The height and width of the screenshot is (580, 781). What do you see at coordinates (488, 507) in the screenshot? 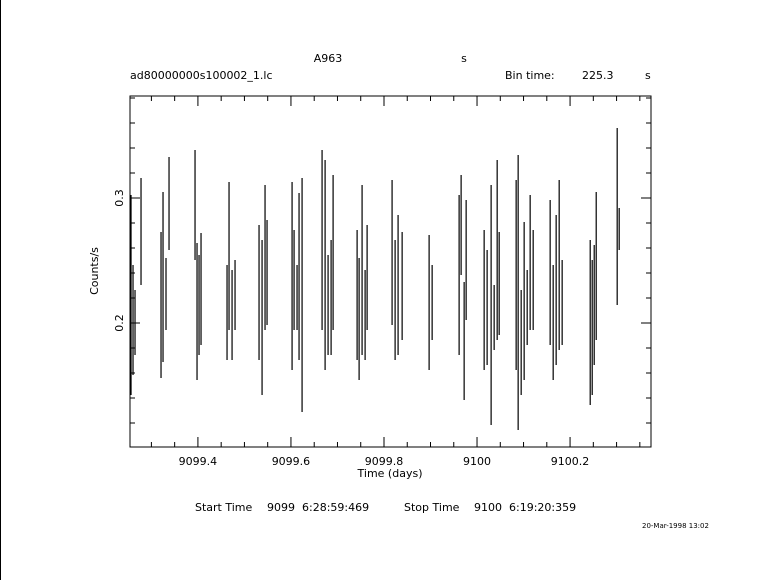
I see `stop-day: 9100` at bounding box center [488, 507].